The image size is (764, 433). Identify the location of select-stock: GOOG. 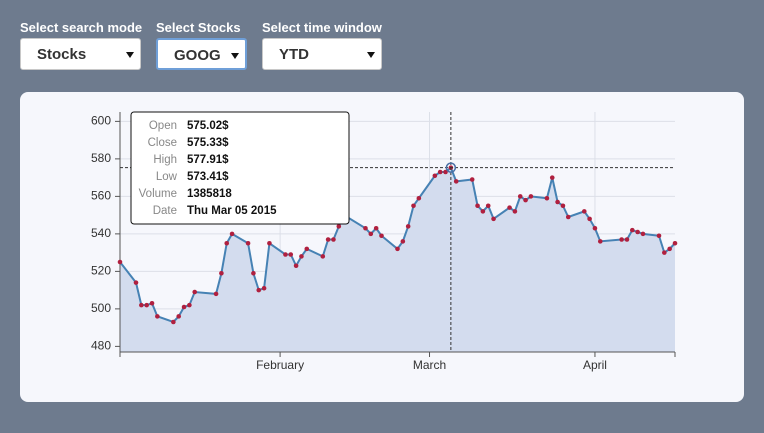
(201, 54).